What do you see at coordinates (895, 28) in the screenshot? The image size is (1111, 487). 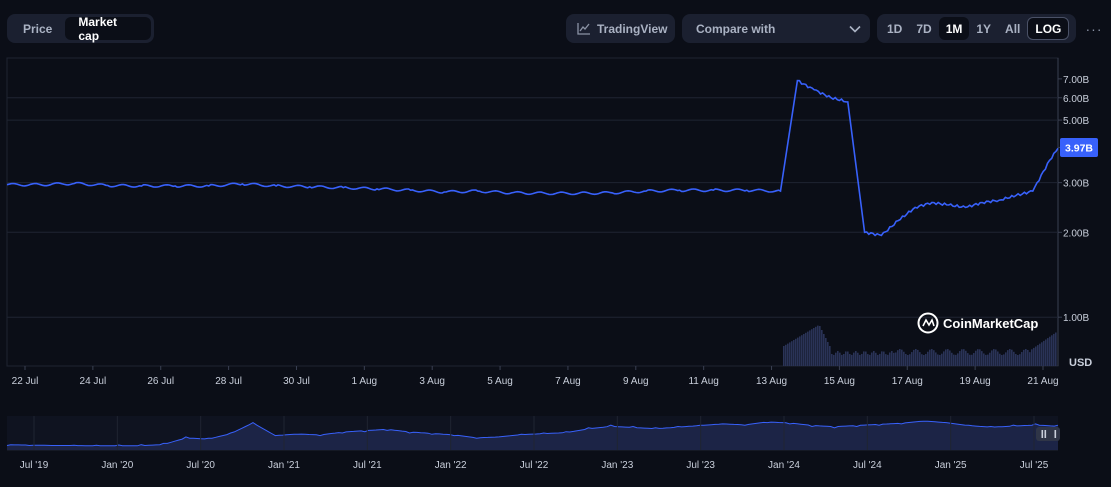 I see `range-1d: 1D` at bounding box center [895, 28].